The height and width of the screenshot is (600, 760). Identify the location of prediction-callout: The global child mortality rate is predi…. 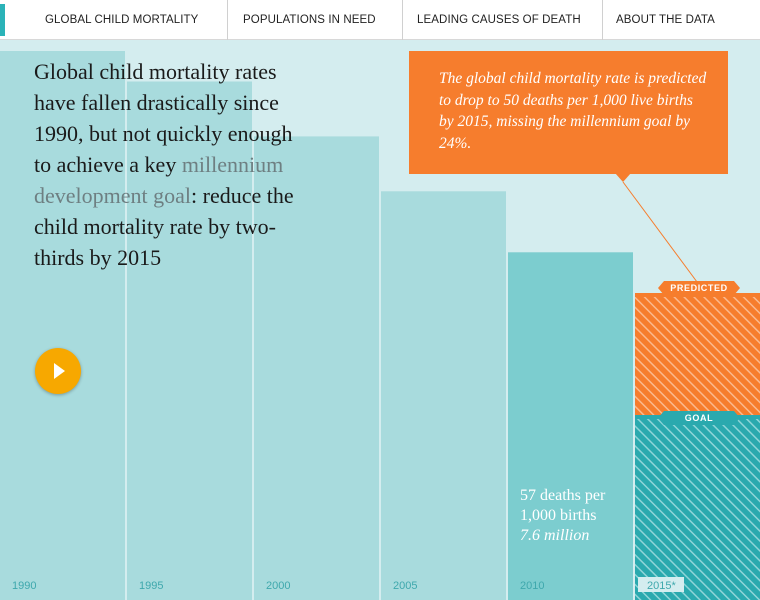
(568, 112).